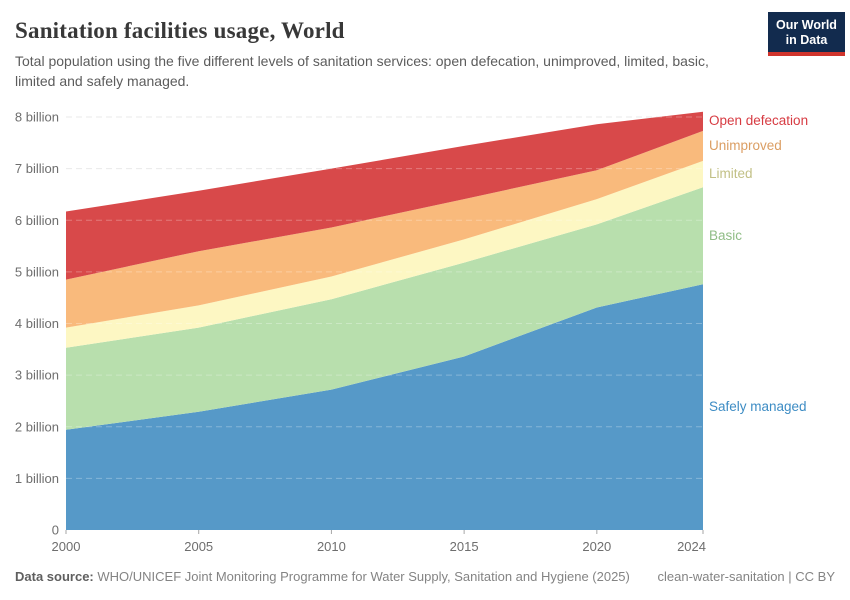  I want to click on legend-label-safely-managed: Safely managed, so click(758, 406).